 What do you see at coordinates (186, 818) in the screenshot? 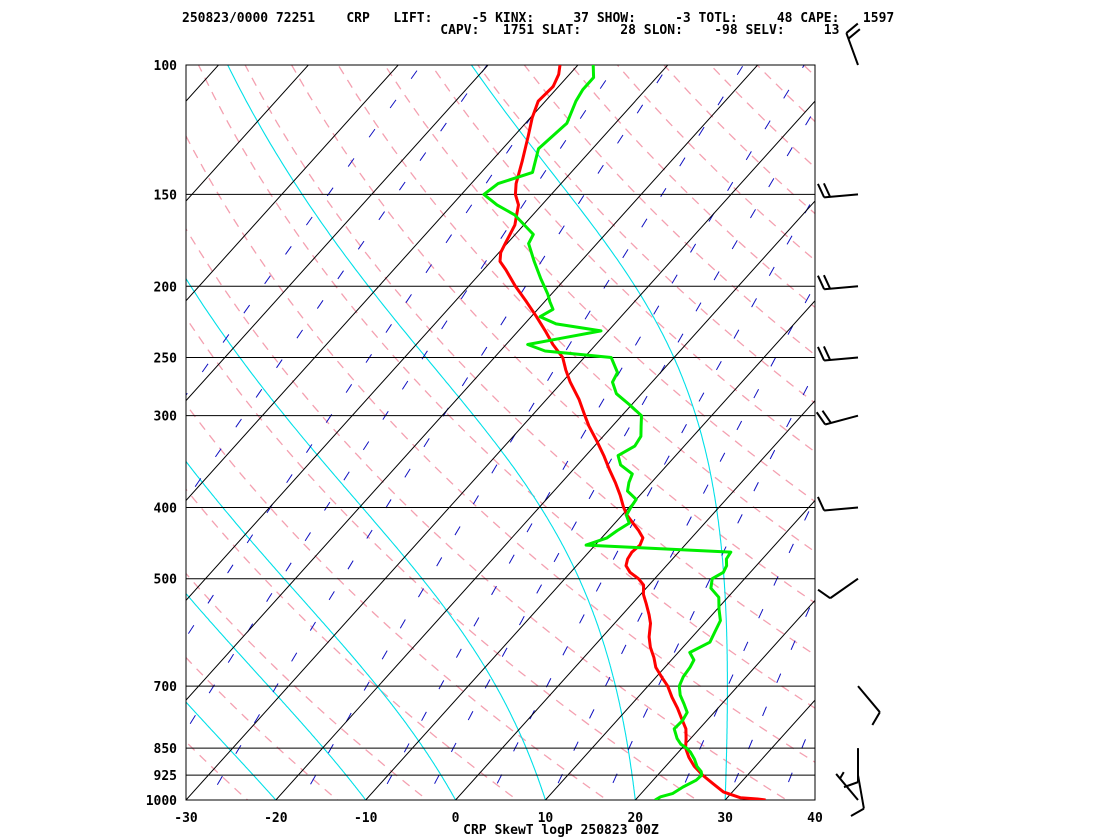
I see `temperature-tick-label: -30` at bounding box center [186, 818].